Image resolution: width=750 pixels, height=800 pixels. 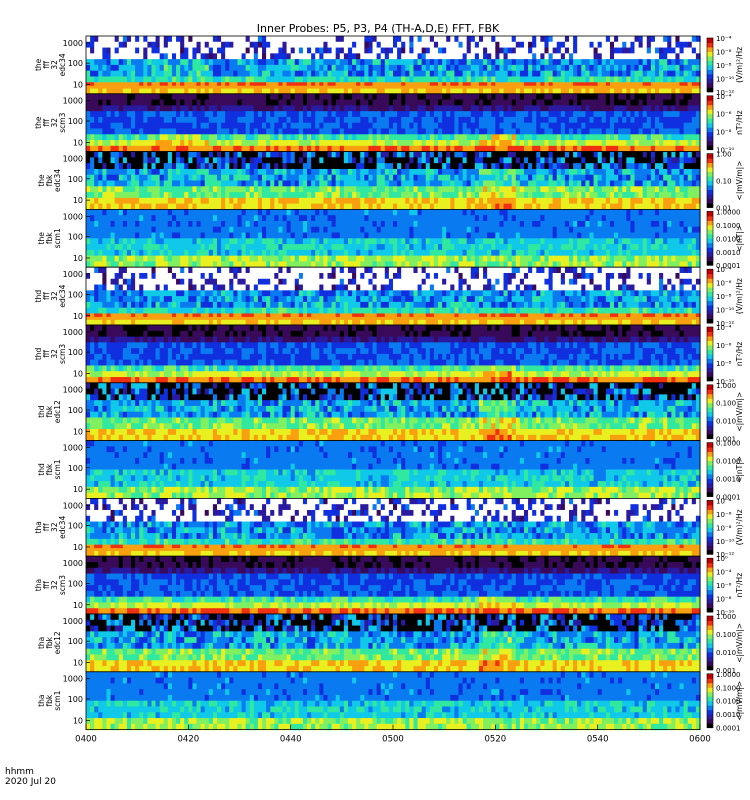 What do you see at coordinates (54, 65) in the screenshot?
I see `panel-label-line: 32` at bounding box center [54, 65].